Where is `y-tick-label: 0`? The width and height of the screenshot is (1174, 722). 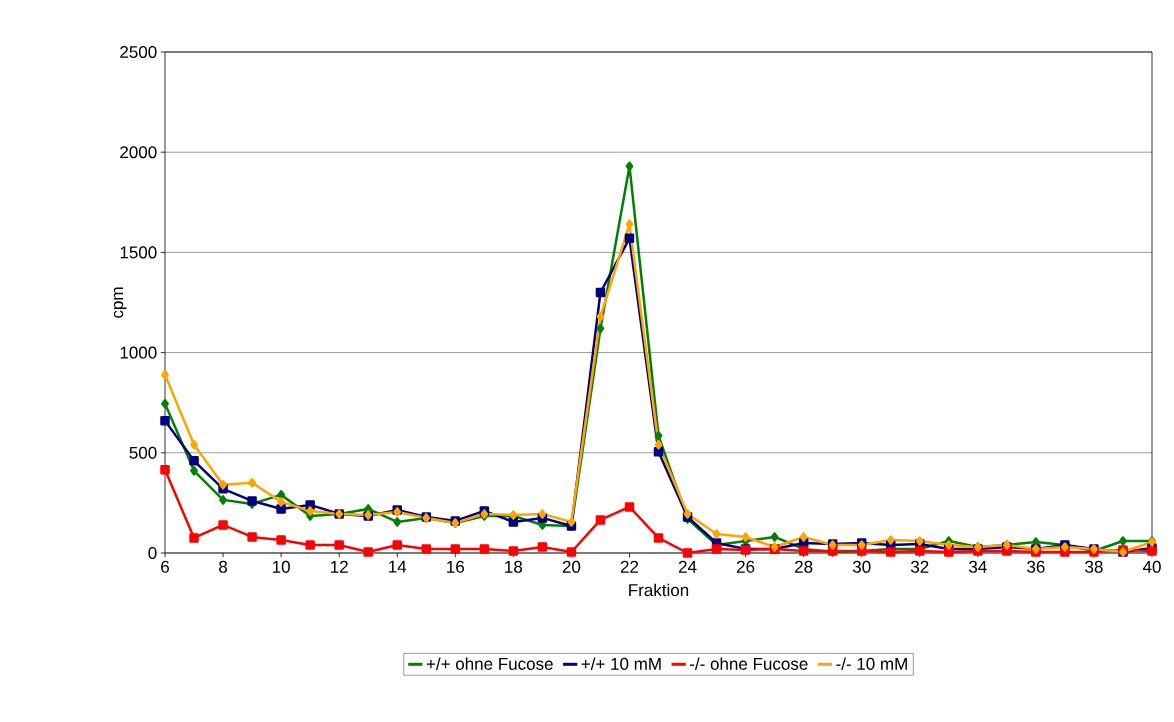 y-tick-label: 0 is located at coordinates (152, 553).